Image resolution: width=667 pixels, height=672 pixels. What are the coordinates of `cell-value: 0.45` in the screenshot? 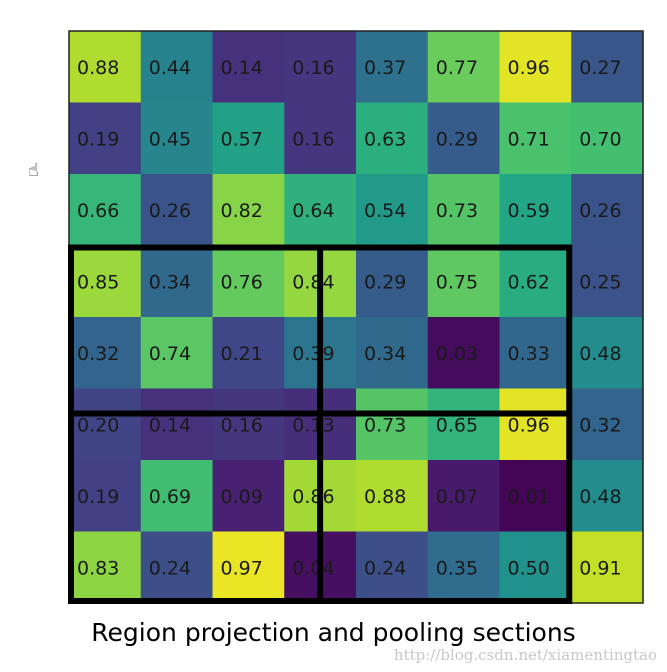 It's located at (170, 139).